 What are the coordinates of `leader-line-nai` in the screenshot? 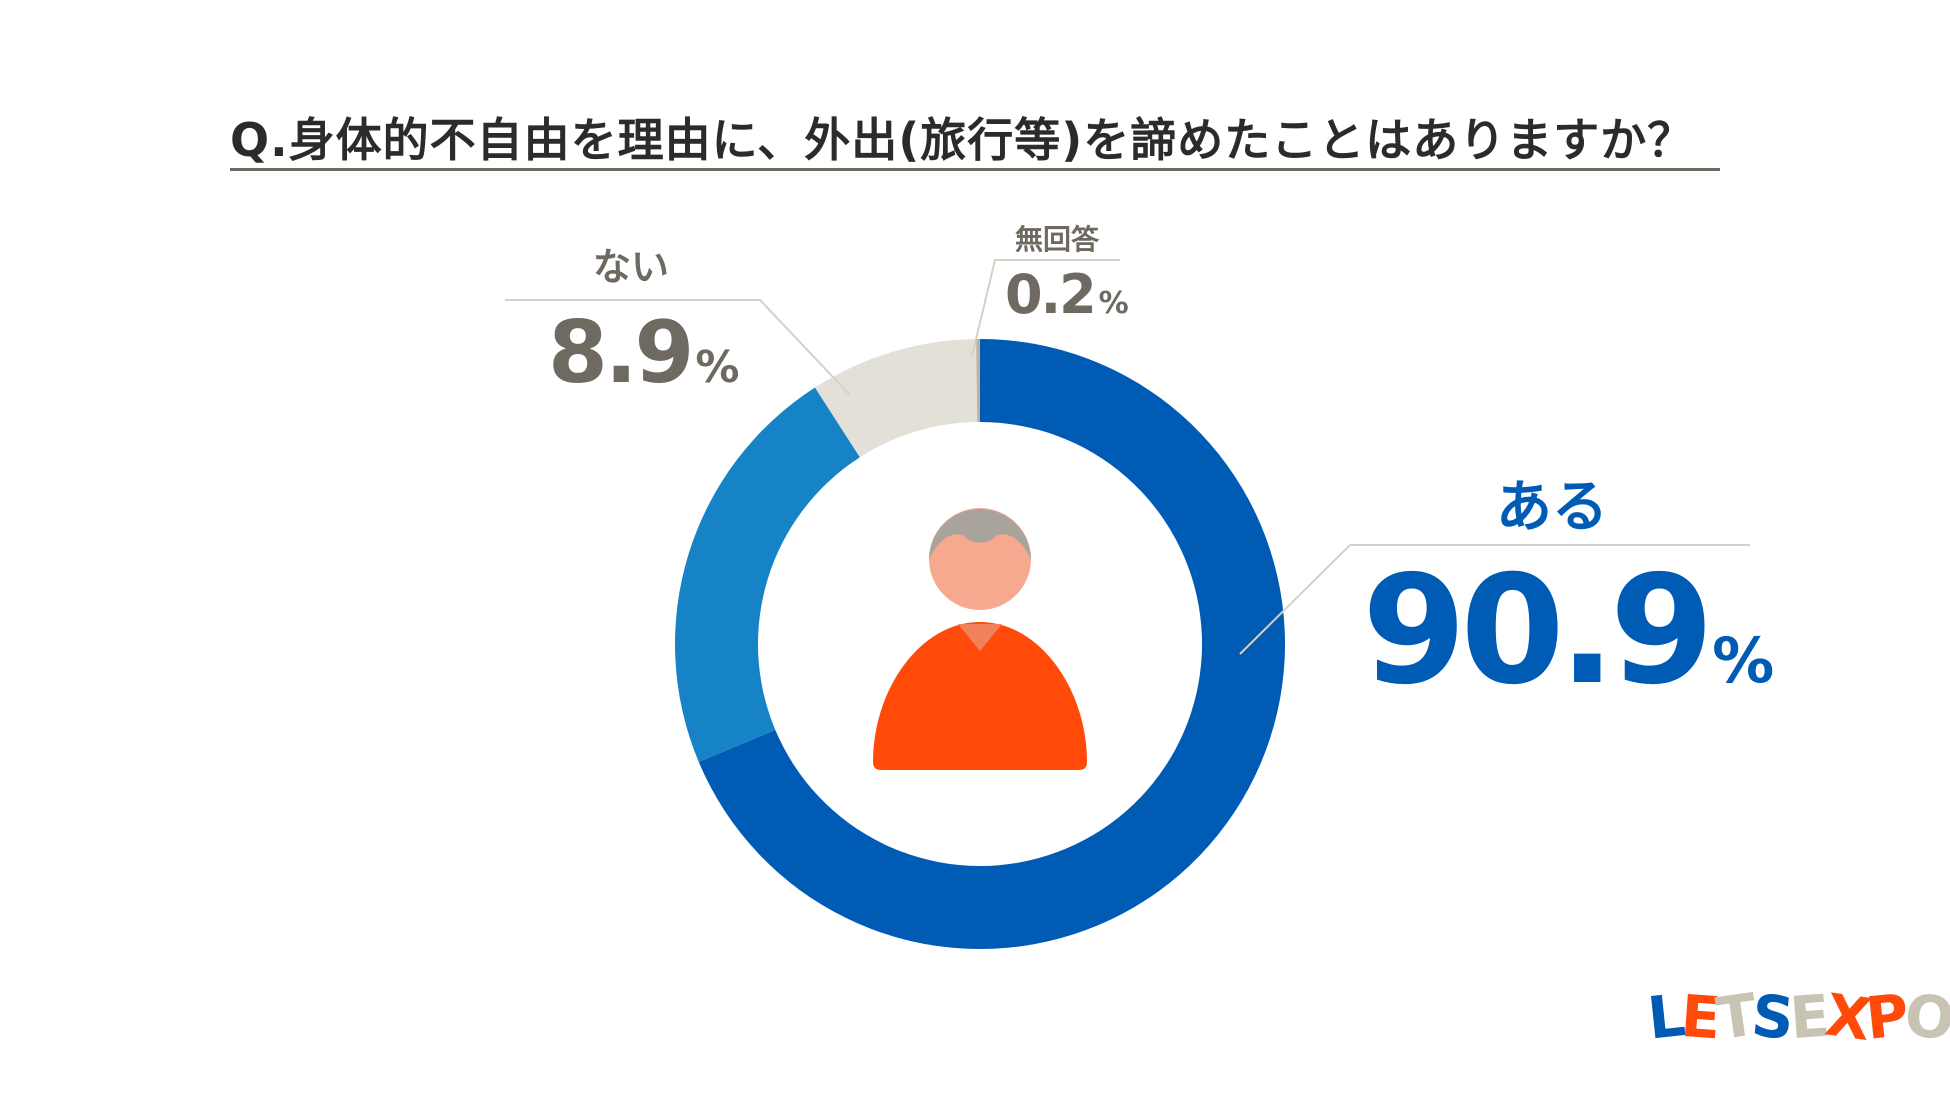 It's located at (678, 347).